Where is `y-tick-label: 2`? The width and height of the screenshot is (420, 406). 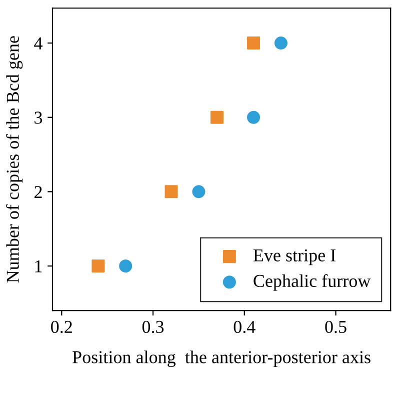
y-tick-label: 2 is located at coordinates (38, 192).